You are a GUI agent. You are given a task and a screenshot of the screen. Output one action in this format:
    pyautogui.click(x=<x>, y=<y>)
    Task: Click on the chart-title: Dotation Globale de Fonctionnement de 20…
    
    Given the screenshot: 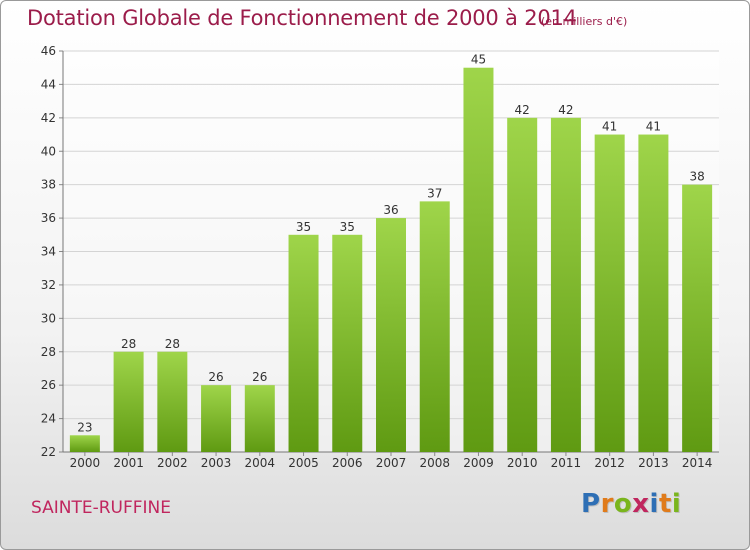 What is the action you would take?
    pyautogui.click(x=302, y=18)
    